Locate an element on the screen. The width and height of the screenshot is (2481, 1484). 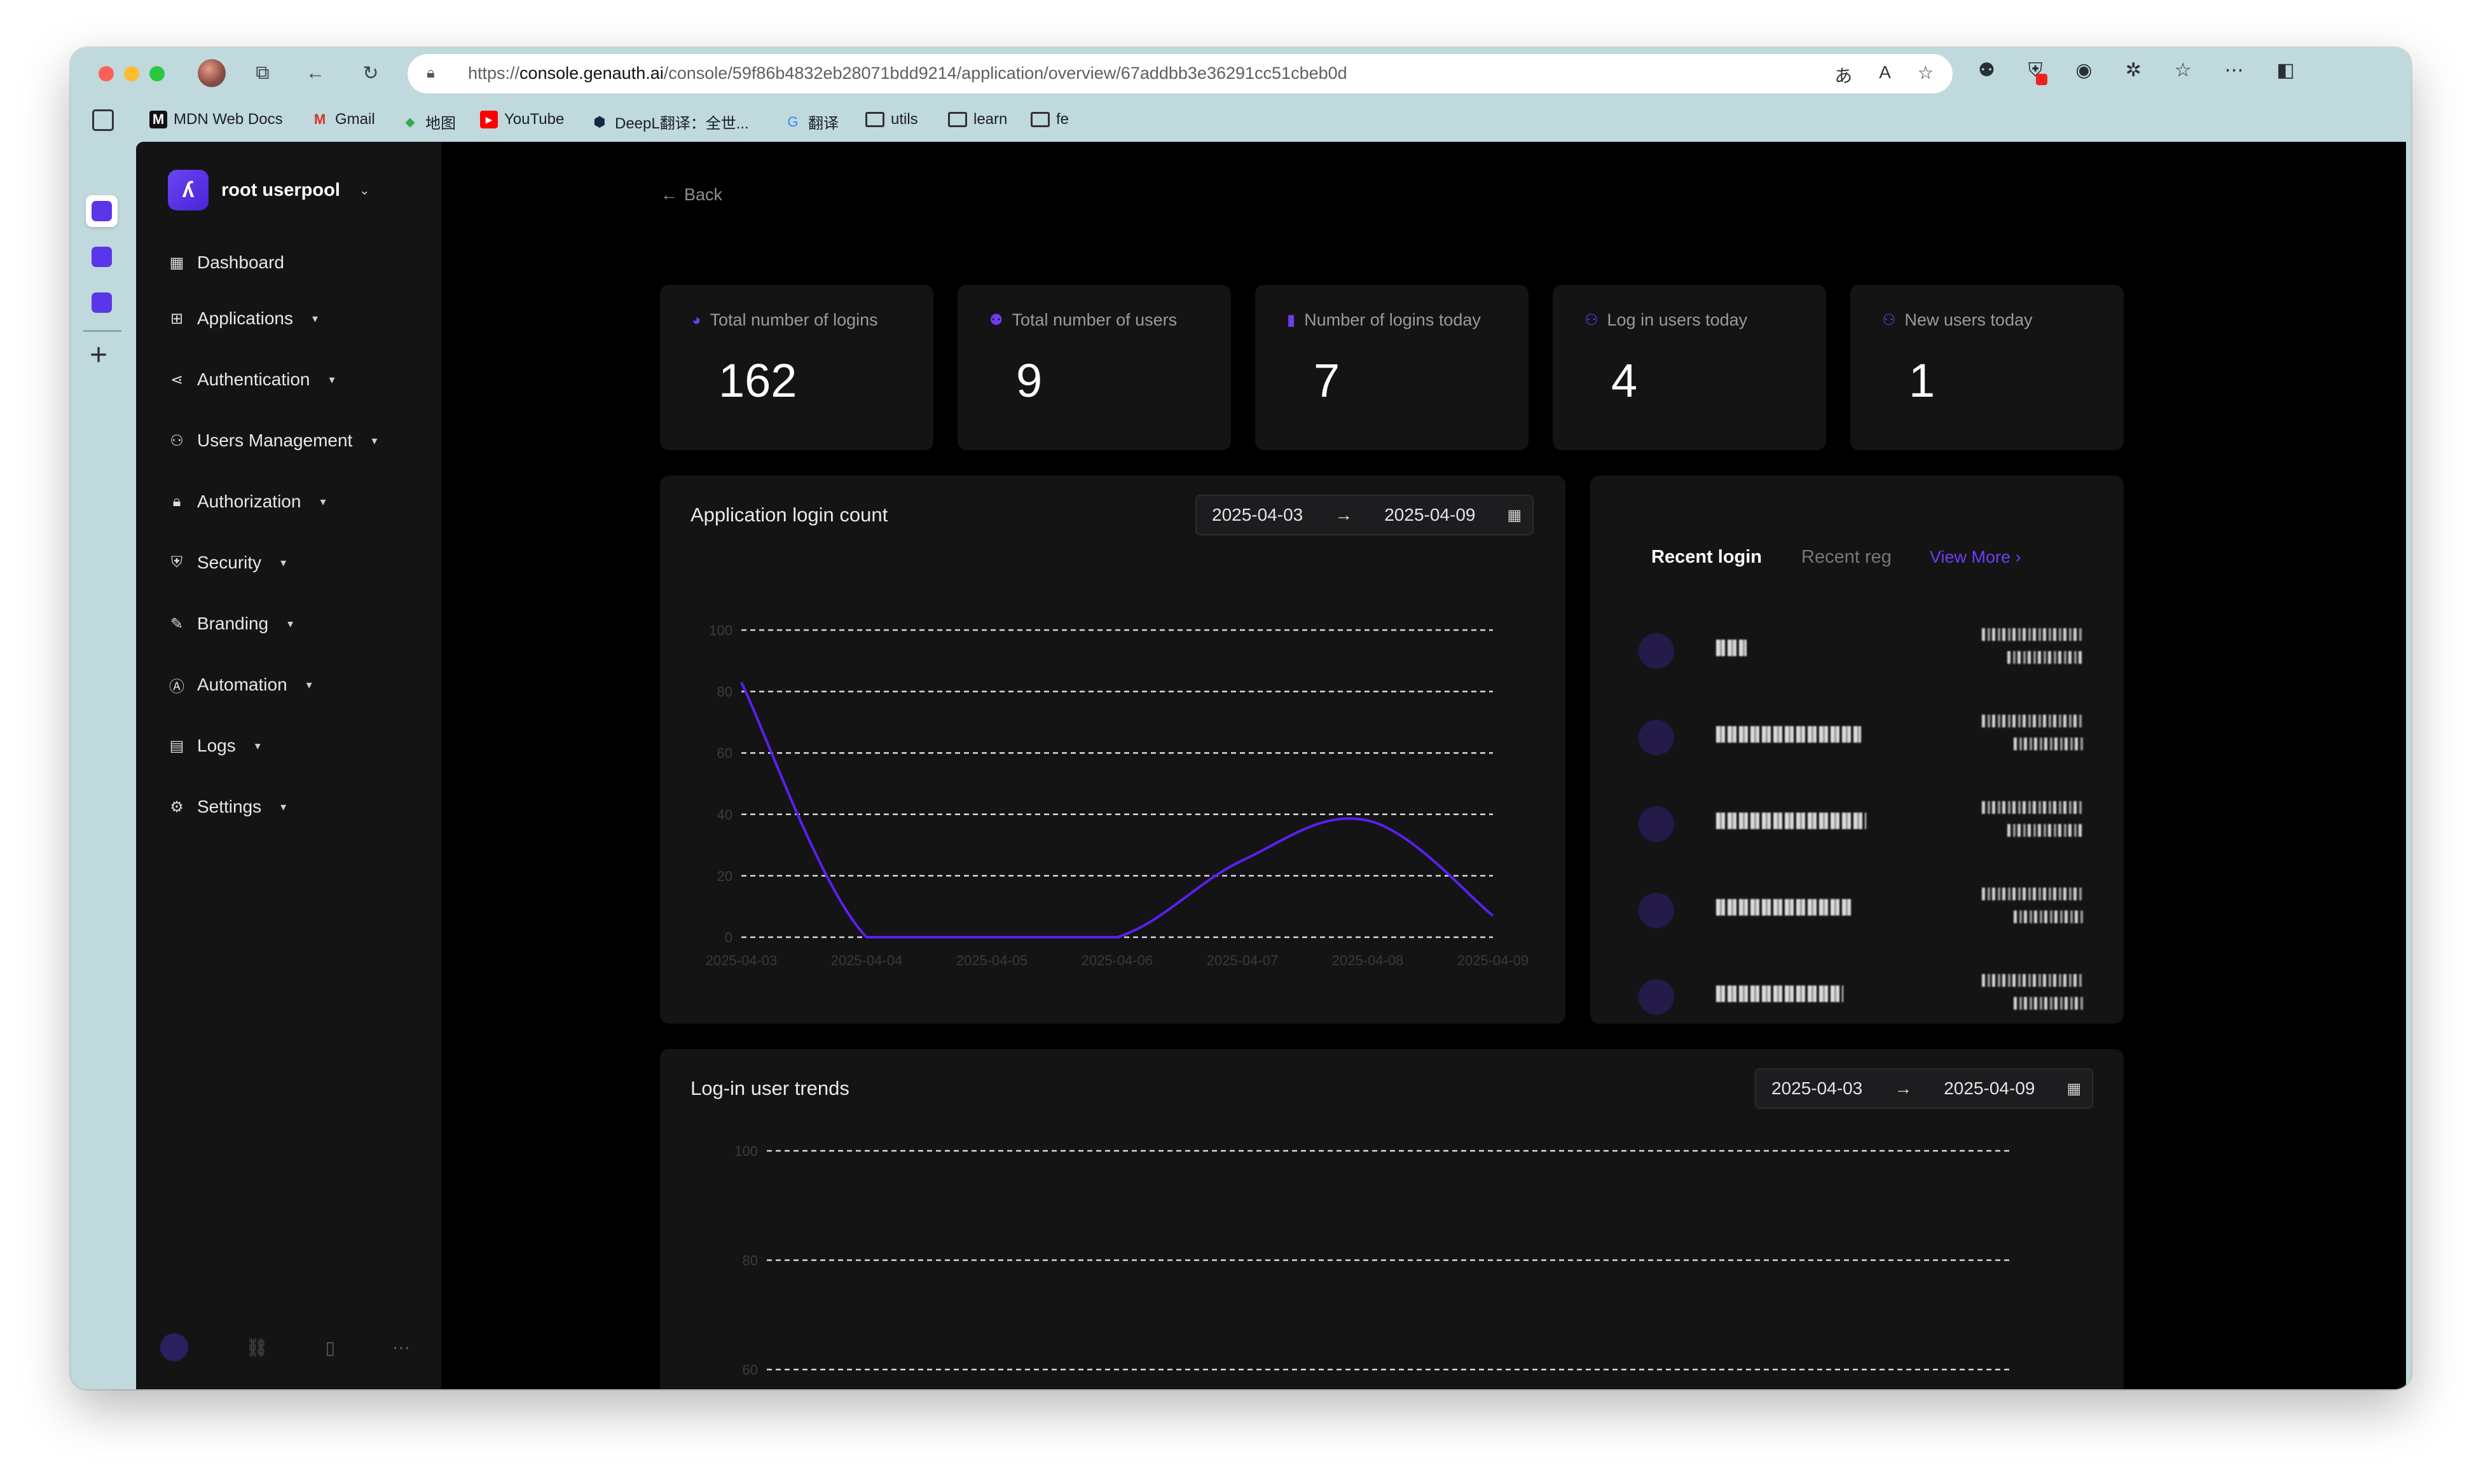
view-more-link: View More › is located at coordinates (1975, 557).